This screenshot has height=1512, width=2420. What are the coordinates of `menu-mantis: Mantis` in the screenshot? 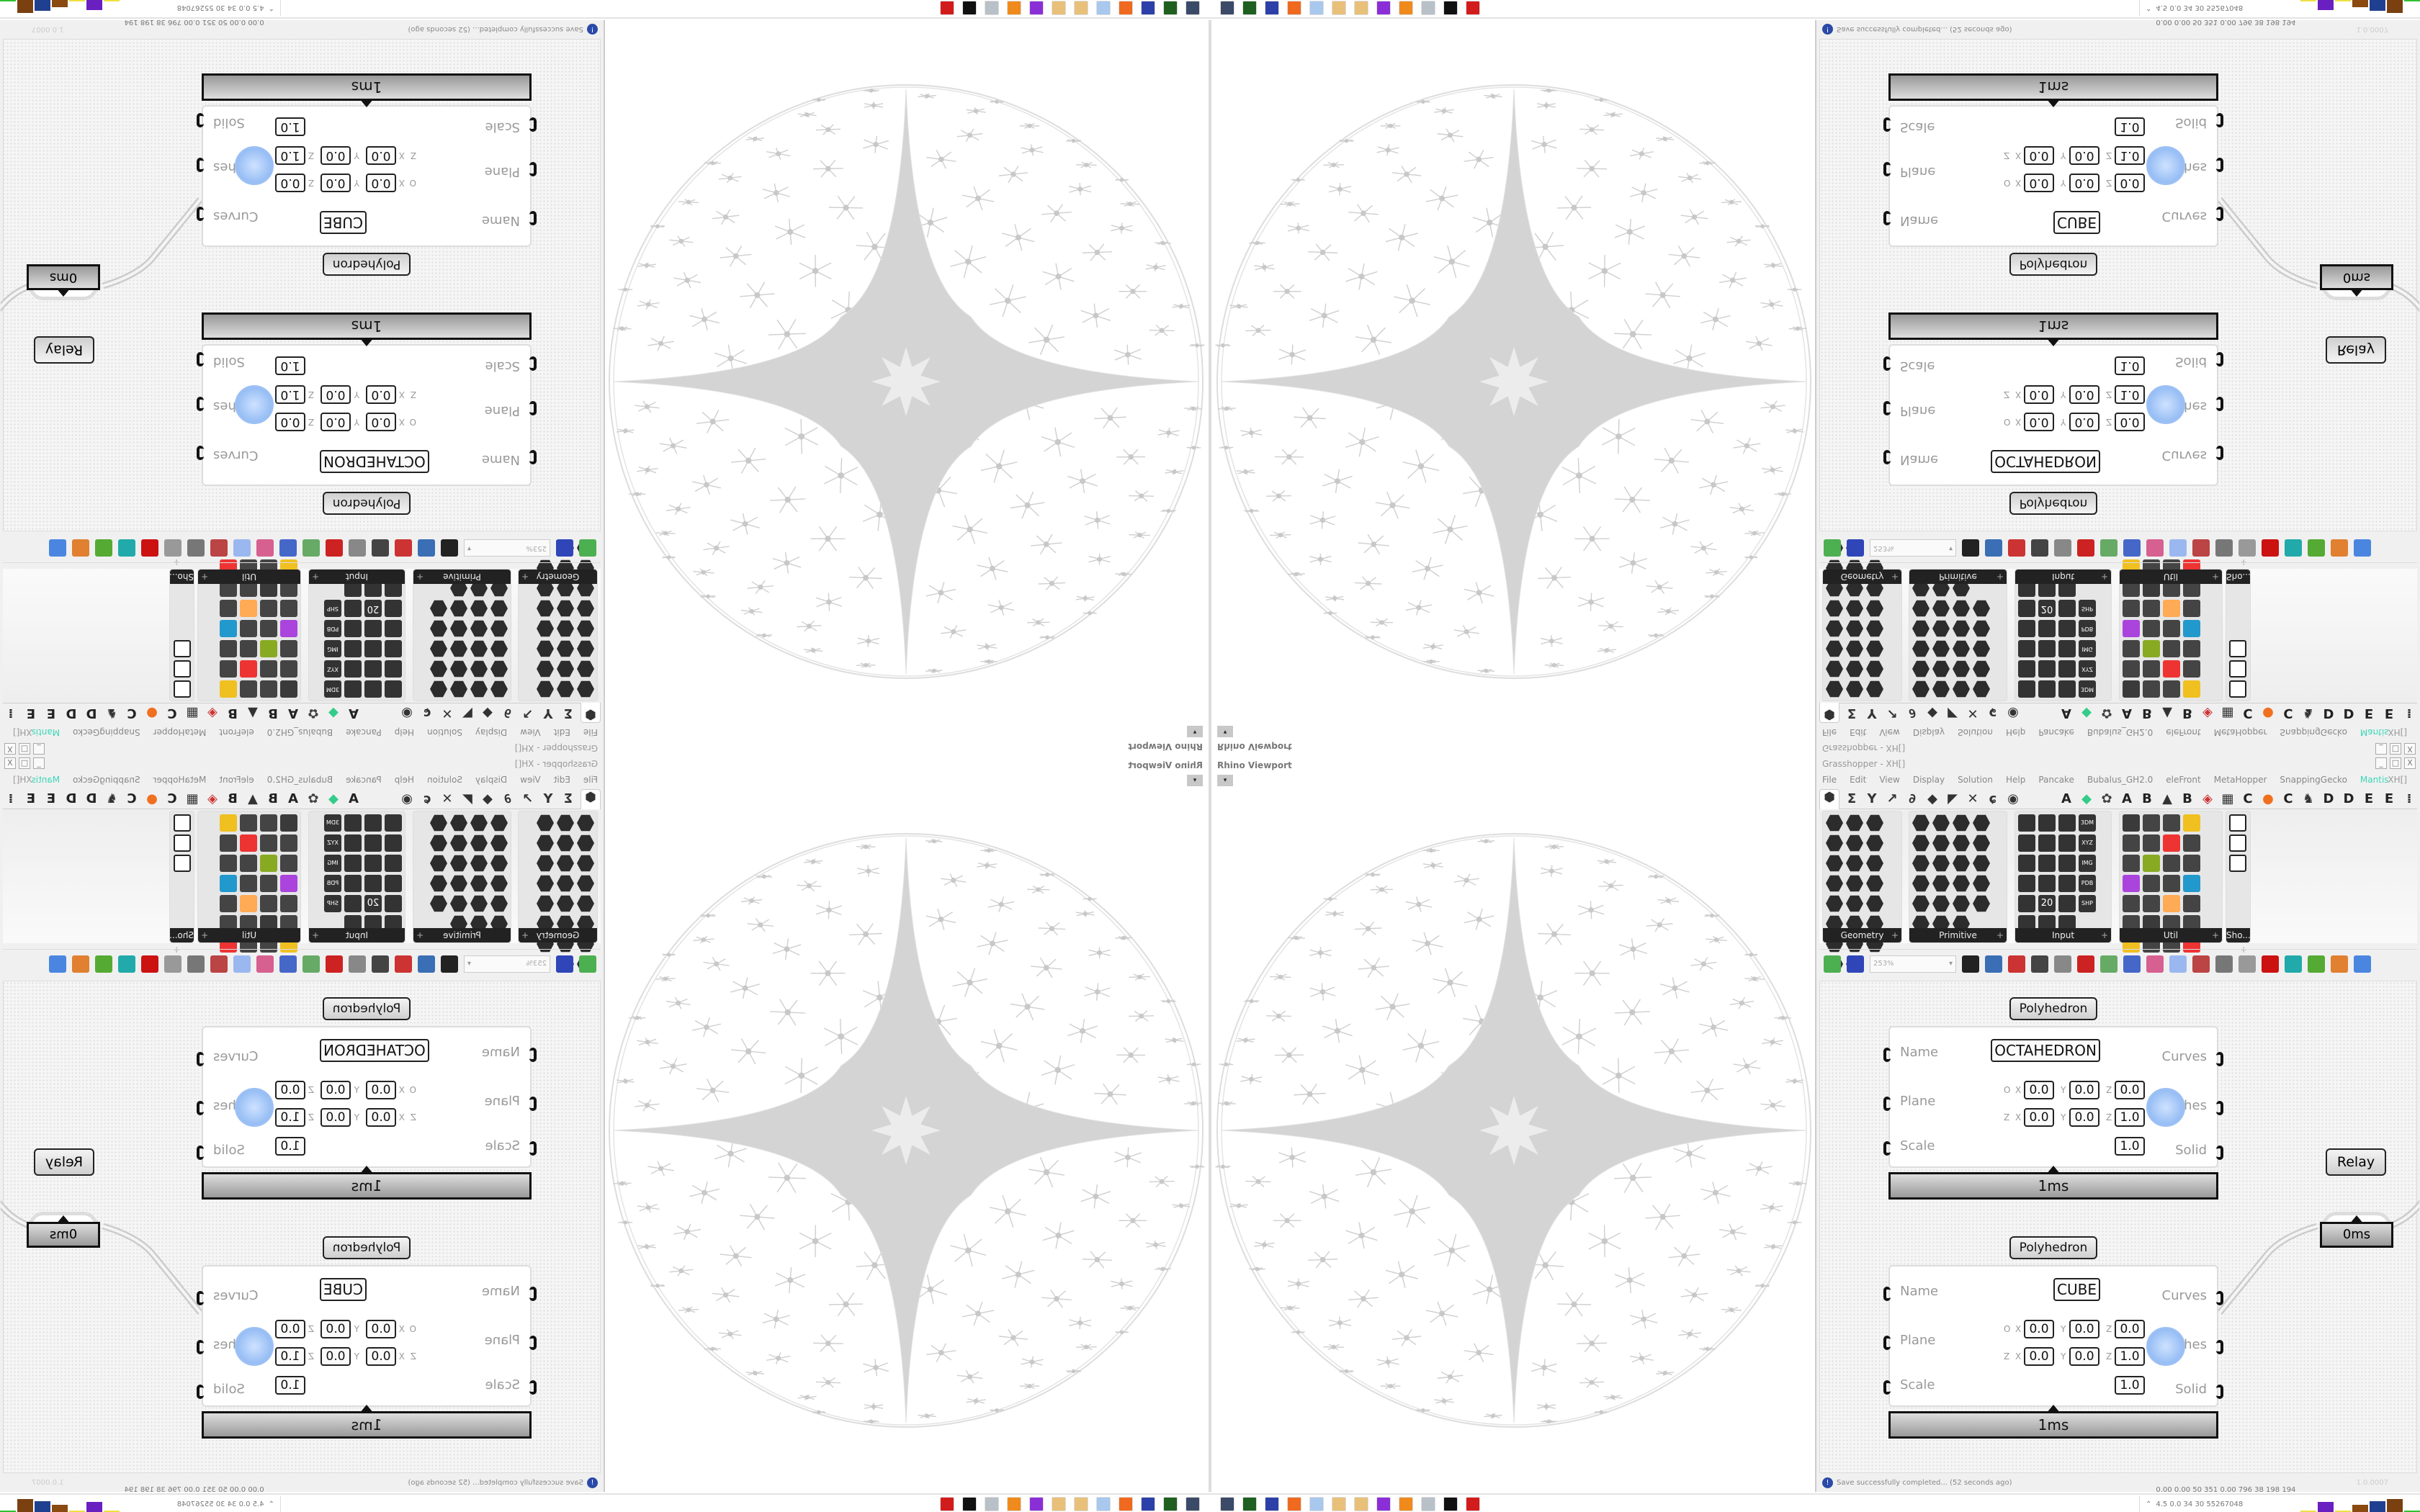 It's located at (45, 780).